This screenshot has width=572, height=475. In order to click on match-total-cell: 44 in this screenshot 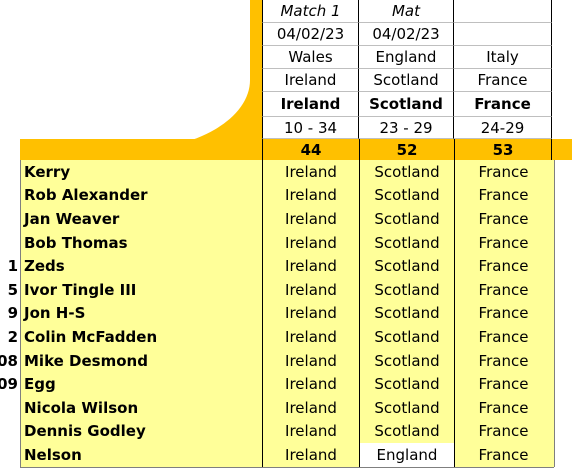, I will do `click(310, 149)`.